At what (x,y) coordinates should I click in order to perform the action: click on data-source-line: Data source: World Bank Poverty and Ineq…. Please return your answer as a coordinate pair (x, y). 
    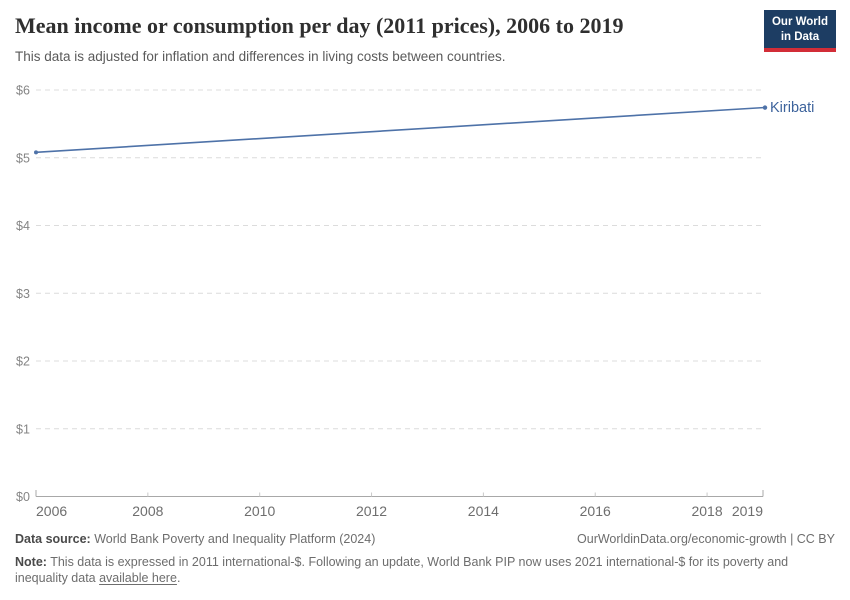
    Looking at the image, I should click on (195, 539).